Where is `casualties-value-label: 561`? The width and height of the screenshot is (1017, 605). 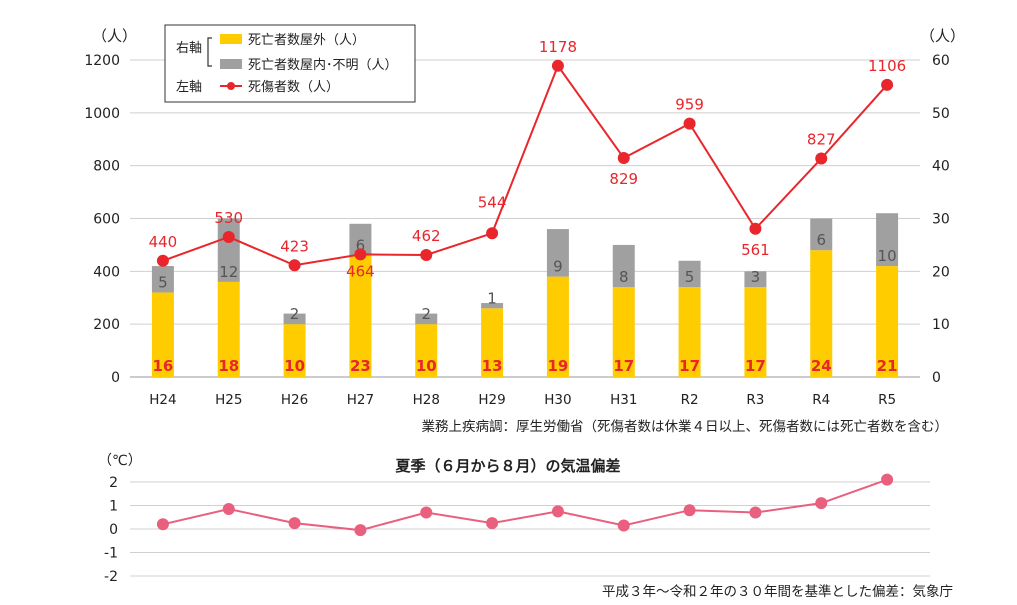
casualties-value-label: 561 is located at coordinates (755, 250).